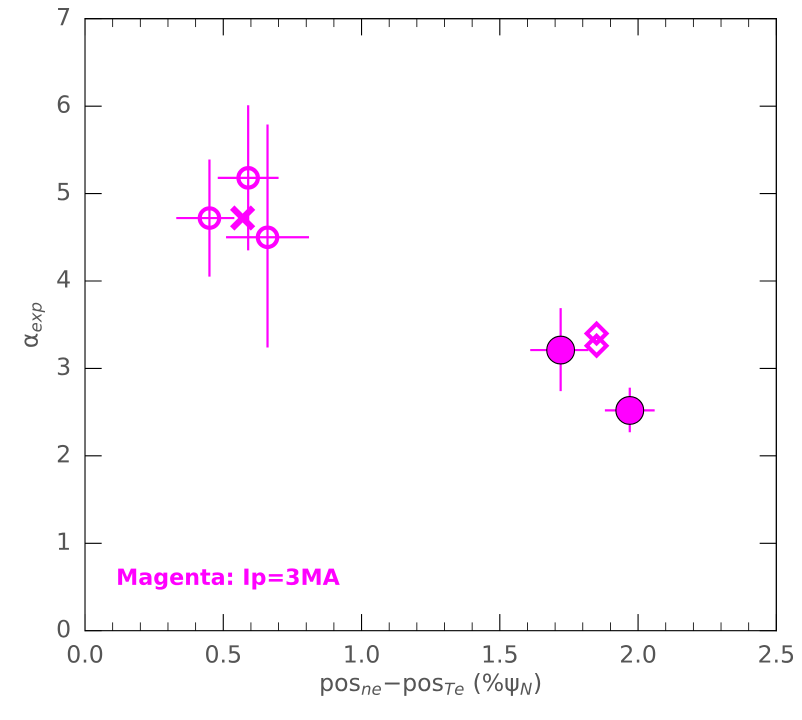 The height and width of the screenshot is (720, 802). What do you see at coordinates (64, 629) in the screenshot?
I see `y-tick-label: 0` at bounding box center [64, 629].